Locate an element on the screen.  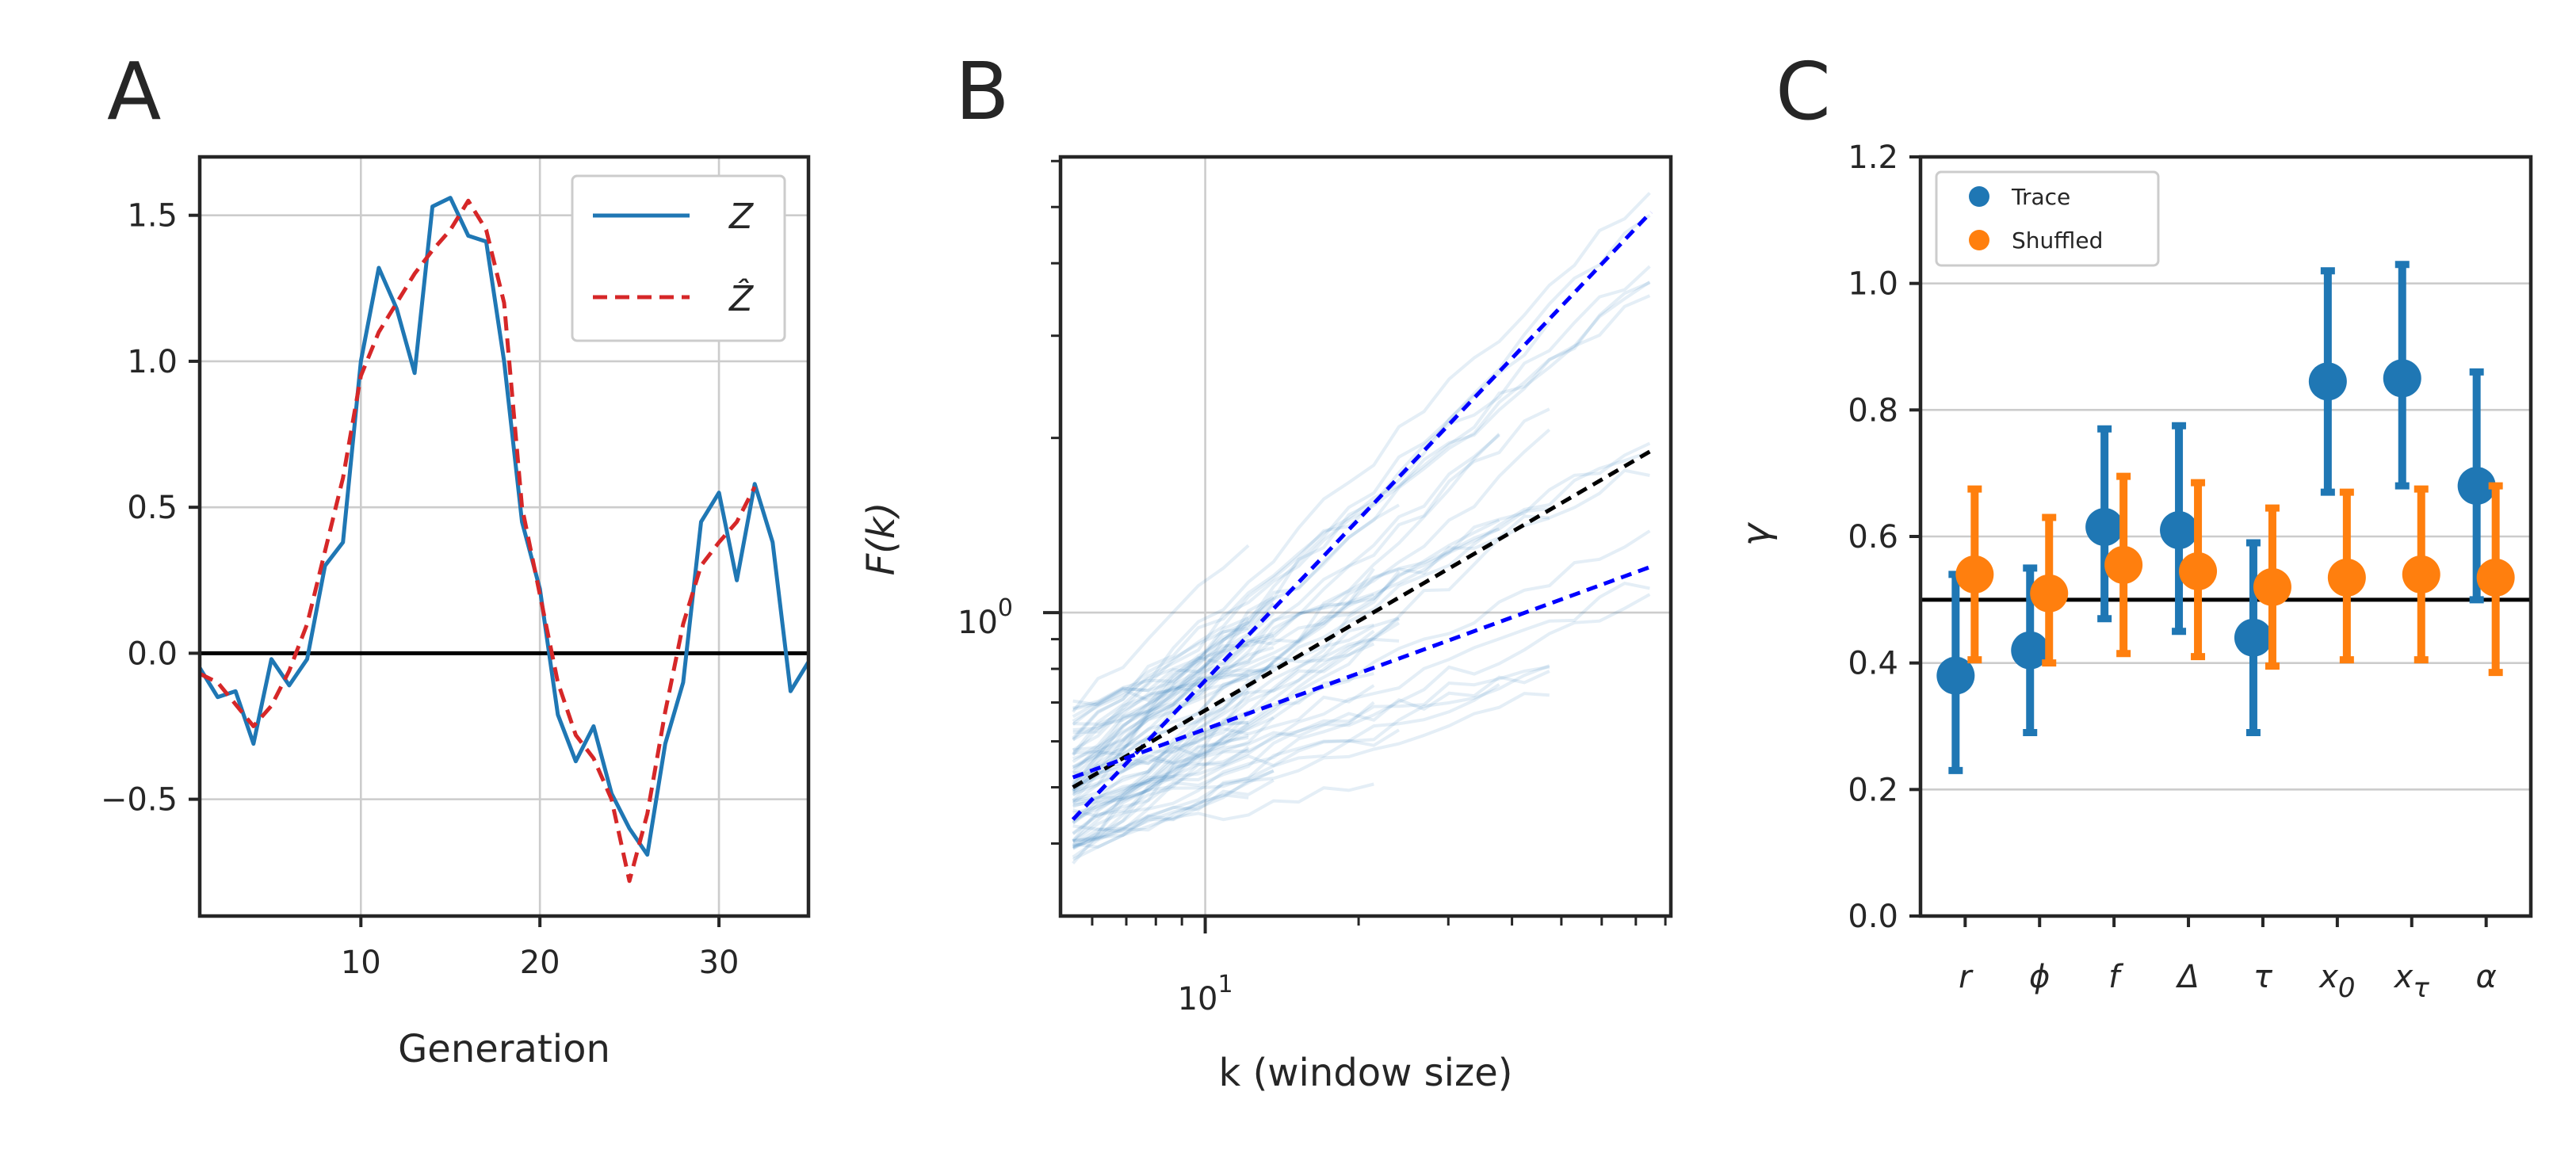
panel-b-ylabel: F(k) is located at coordinates (881, 539).